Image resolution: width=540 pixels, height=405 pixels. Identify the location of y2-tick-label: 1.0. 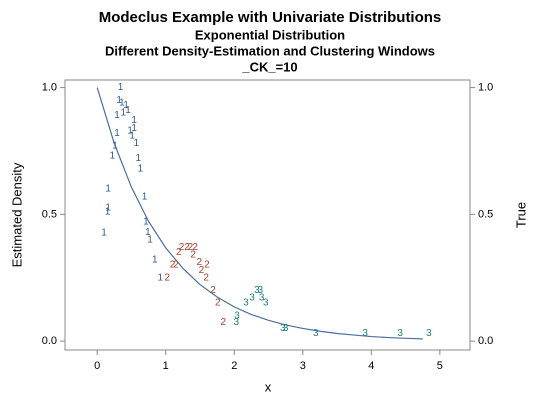
(485, 88).